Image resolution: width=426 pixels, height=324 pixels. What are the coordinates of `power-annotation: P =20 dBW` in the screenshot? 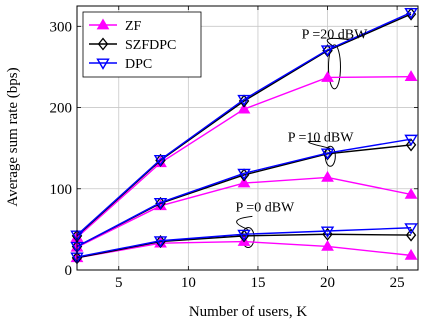 It's located at (335, 34).